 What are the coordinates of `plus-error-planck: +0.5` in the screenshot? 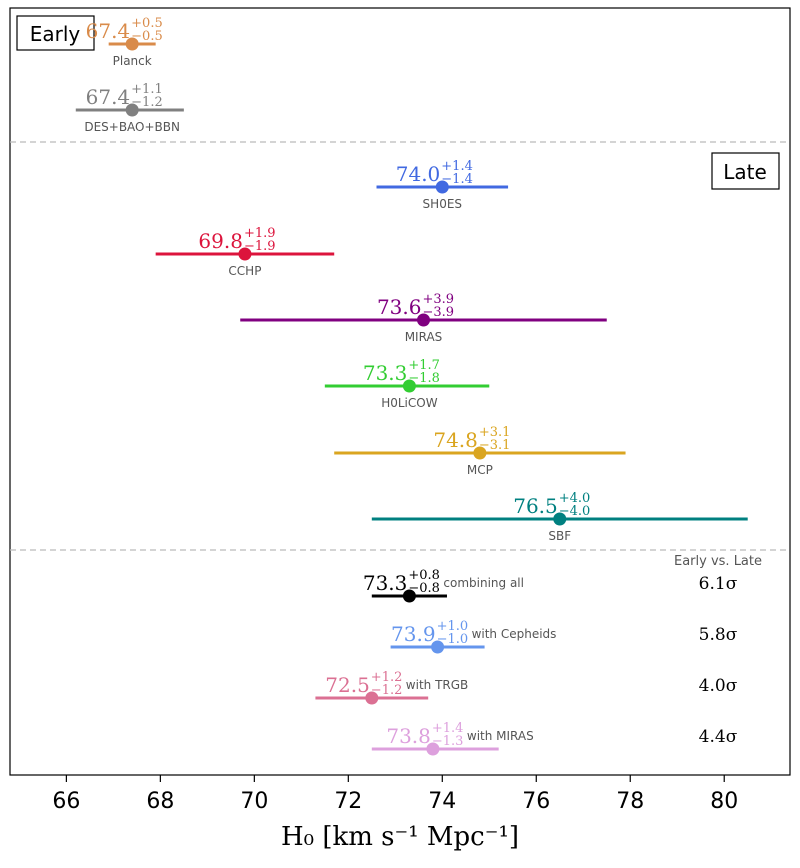 It's located at (147, 23).